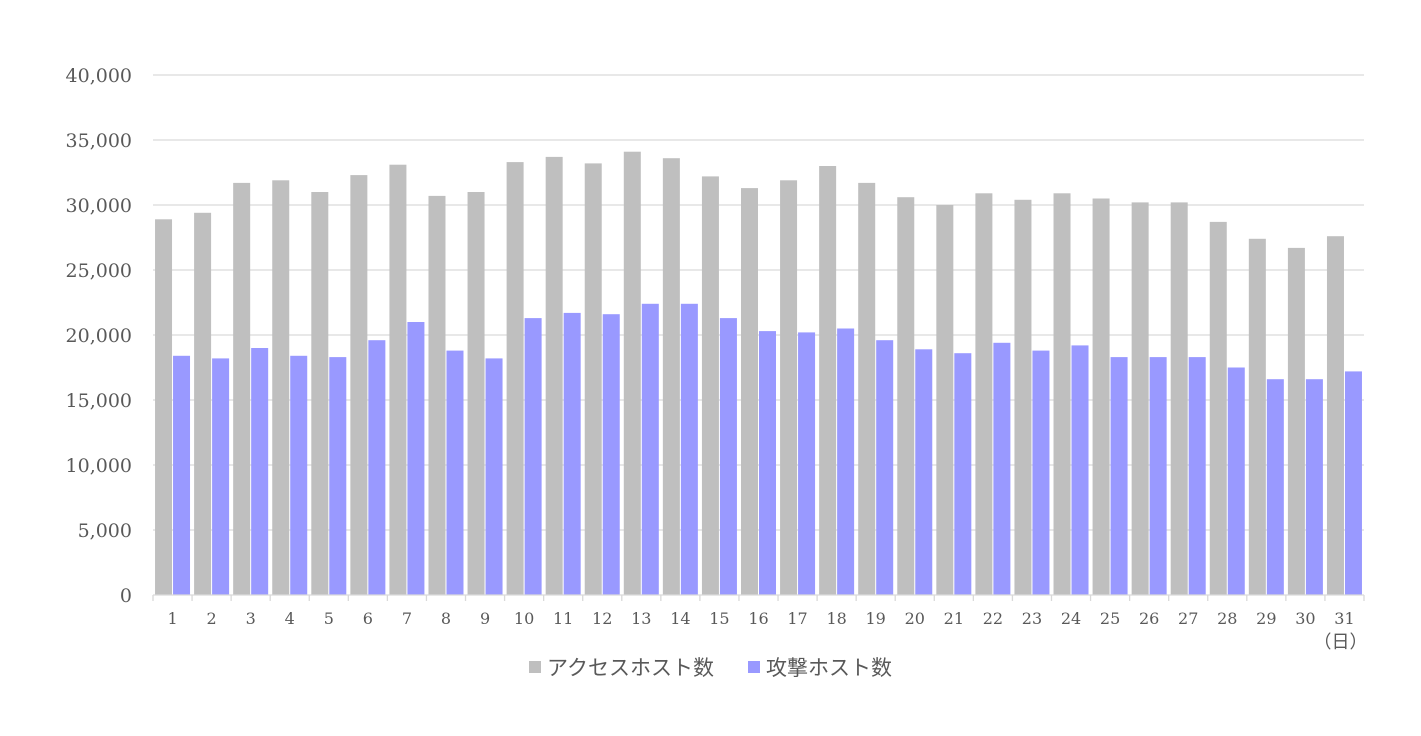 Image resolution: width=1421 pixels, height=736 pixels. I want to click on legend-label-access-hosts: アクセスホスト数, so click(630, 668).